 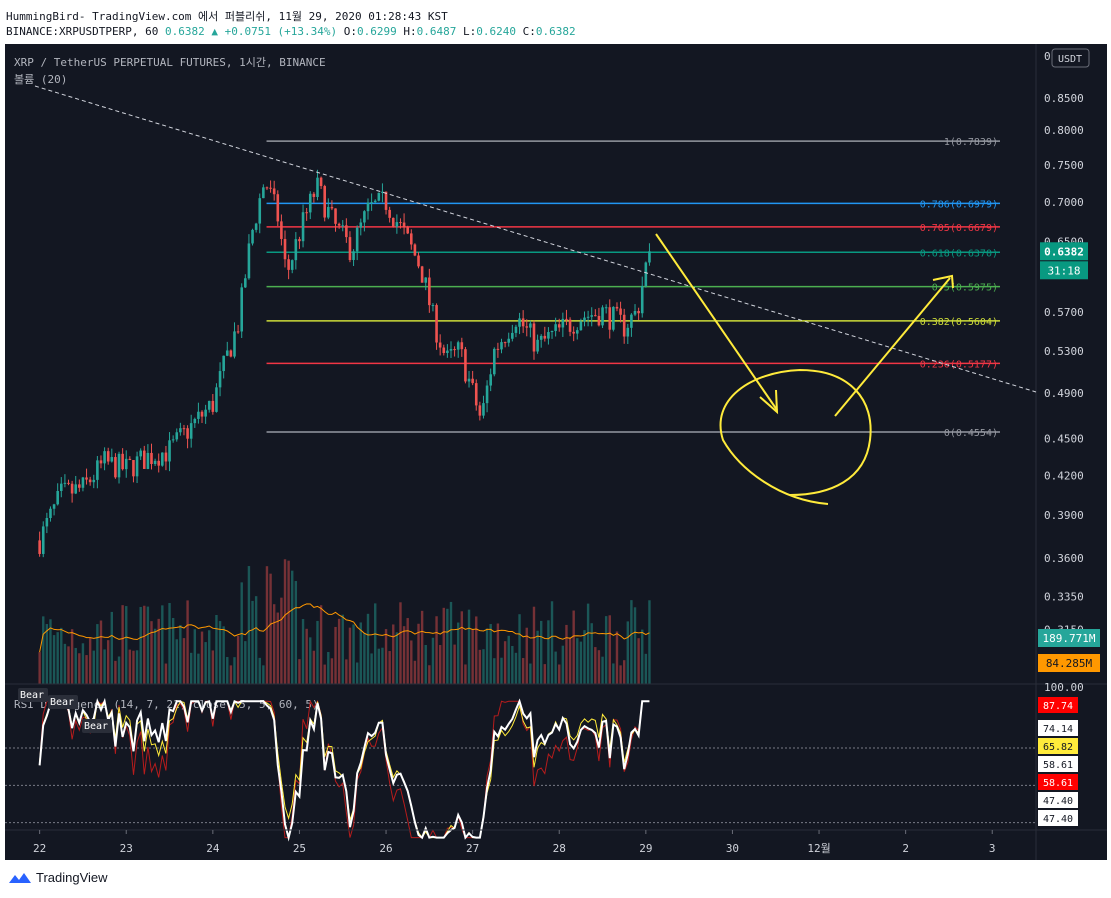 I want to click on volume-label: 189.771M, so click(x=1069, y=638).